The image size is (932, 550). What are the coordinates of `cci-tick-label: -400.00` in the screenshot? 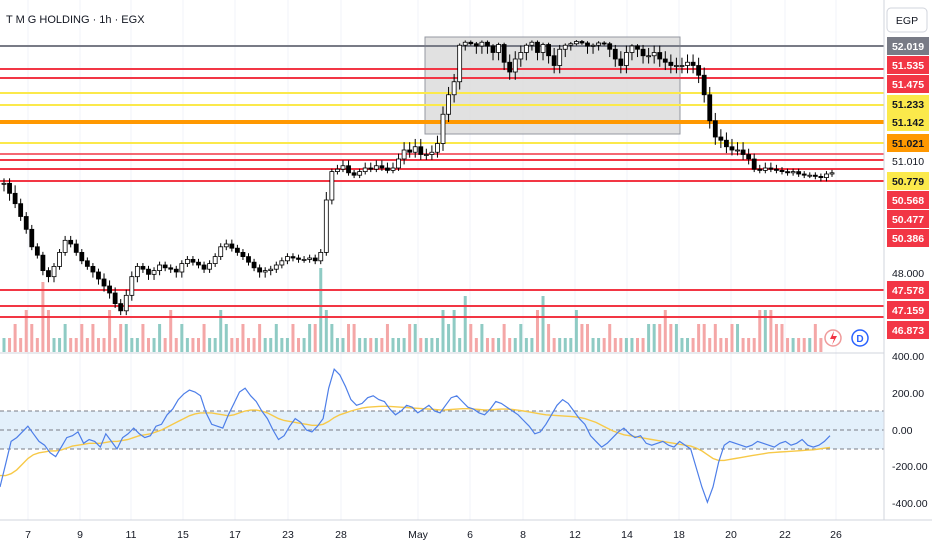 It's located at (910, 504).